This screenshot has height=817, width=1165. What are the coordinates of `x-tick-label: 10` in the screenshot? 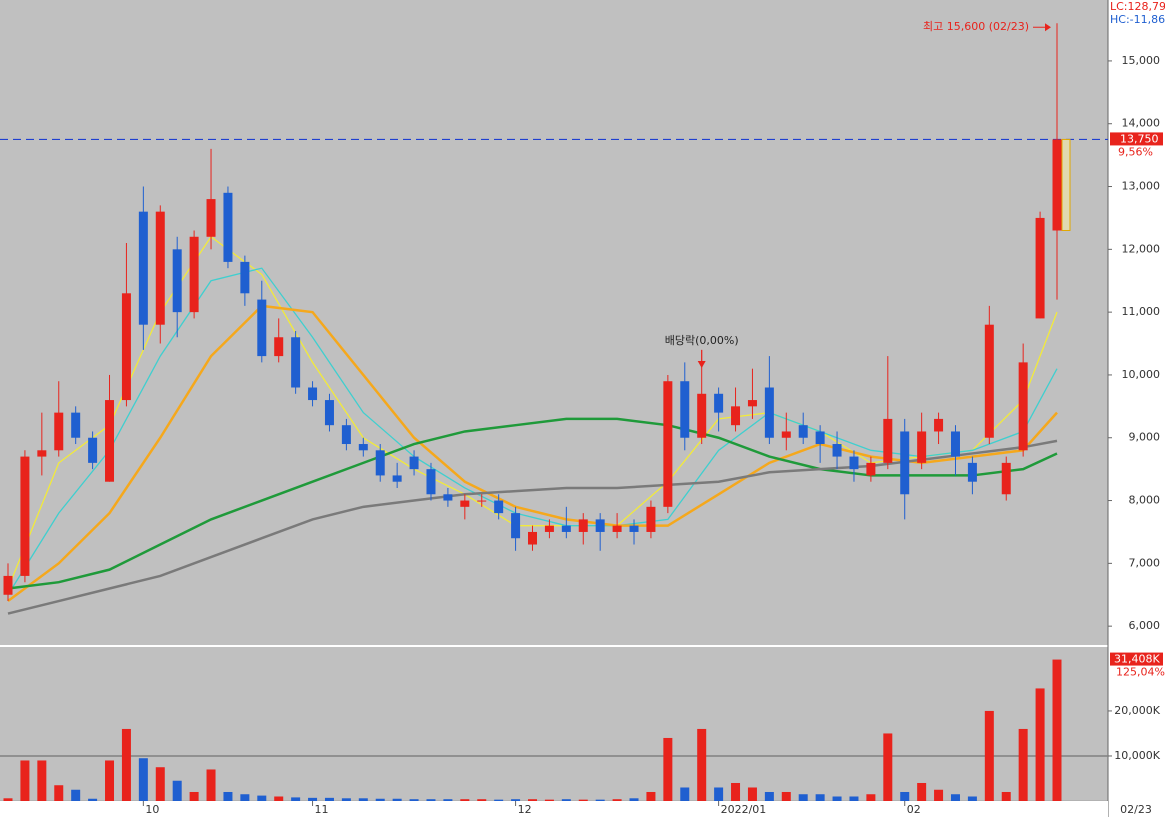 It's located at (152, 809).